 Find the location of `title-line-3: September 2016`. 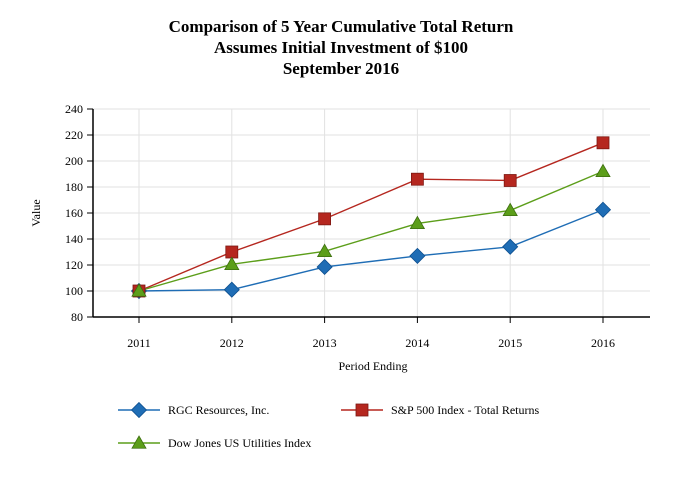

title-line-3: September 2016 is located at coordinates (341, 68).